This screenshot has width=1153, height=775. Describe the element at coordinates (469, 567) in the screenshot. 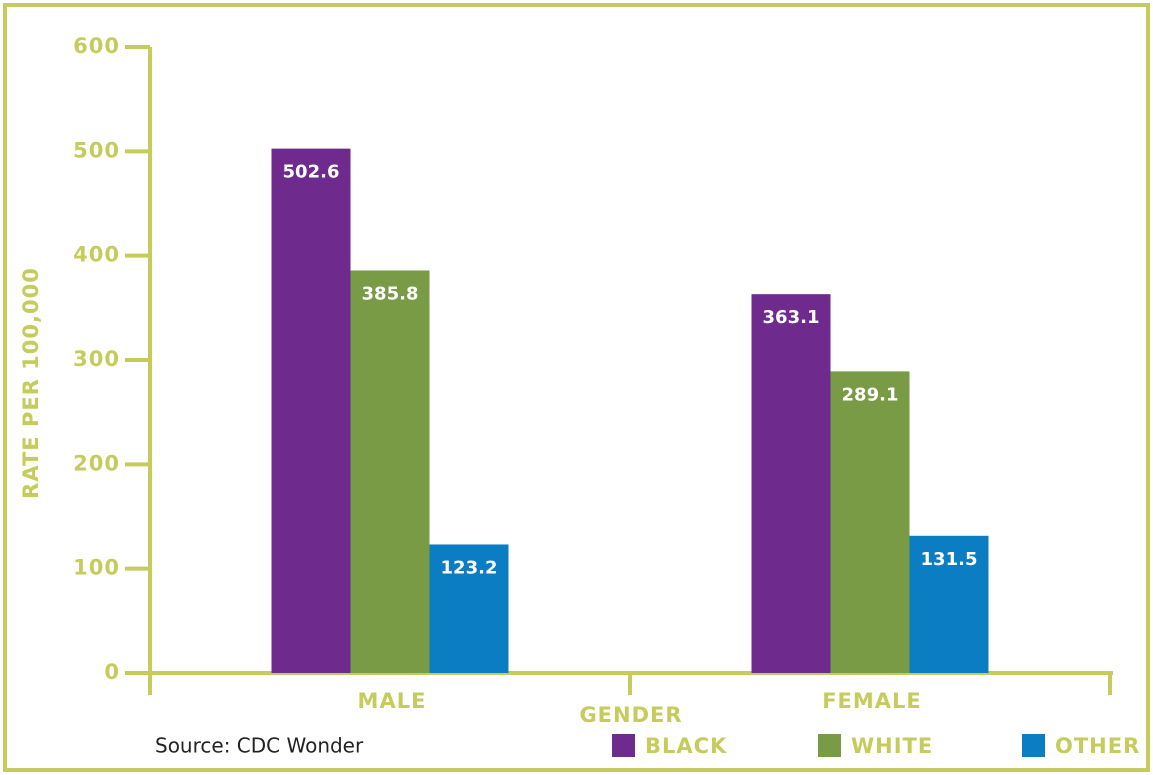

I see `data-label: 123.2` at that location.